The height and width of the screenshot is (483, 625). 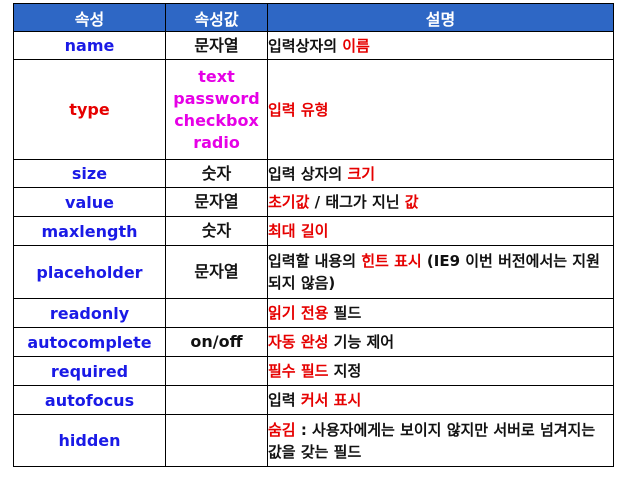 What do you see at coordinates (89, 313) in the screenshot?
I see `attr-cell: readonly` at bounding box center [89, 313].